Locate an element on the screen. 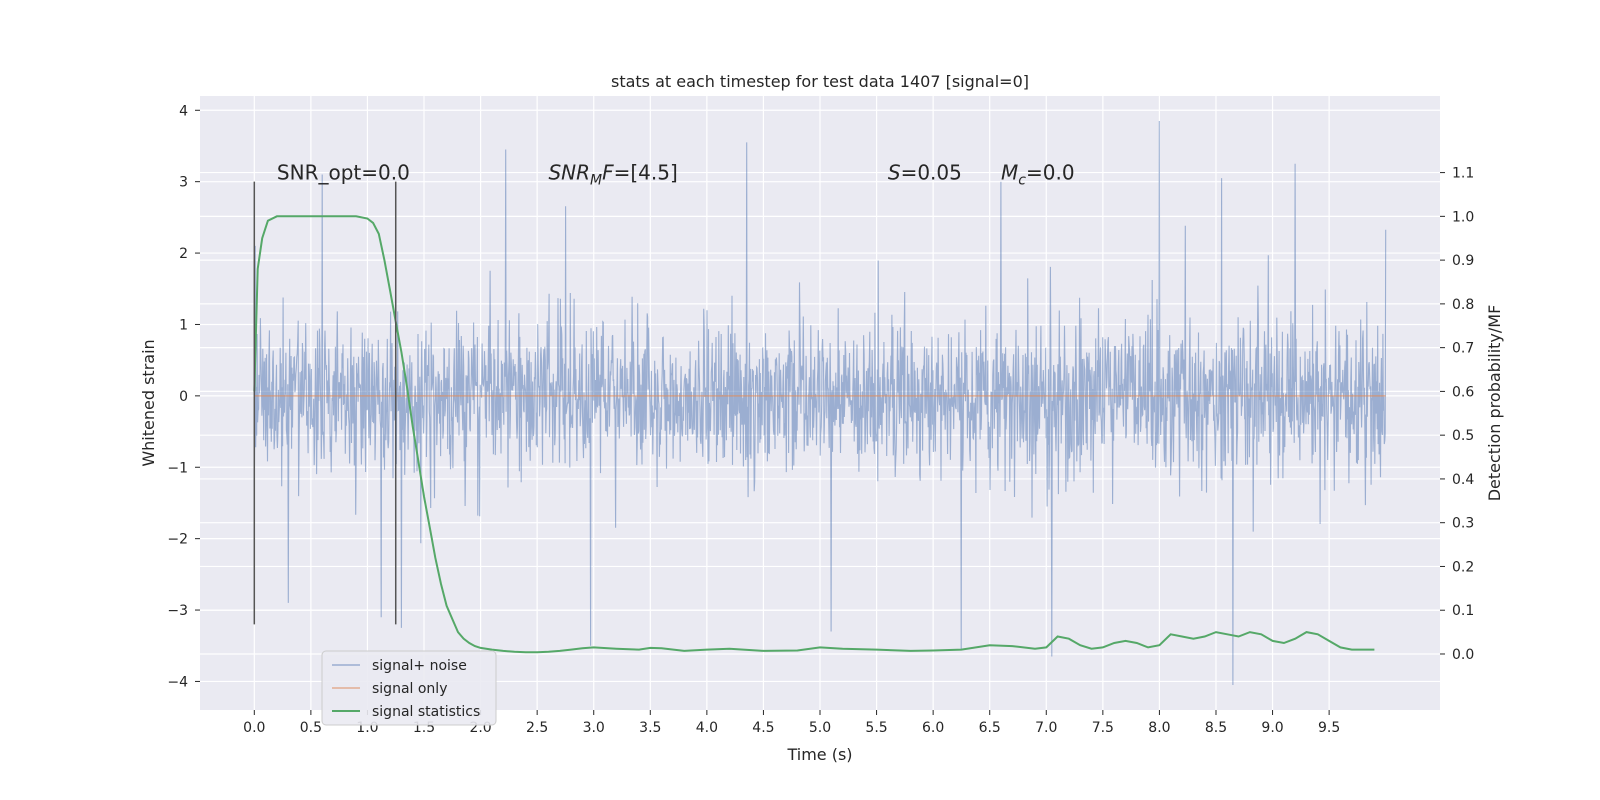 This screenshot has width=1600, height=800. y2-tick-label: 0.4 is located at coordinates (1463, 480).